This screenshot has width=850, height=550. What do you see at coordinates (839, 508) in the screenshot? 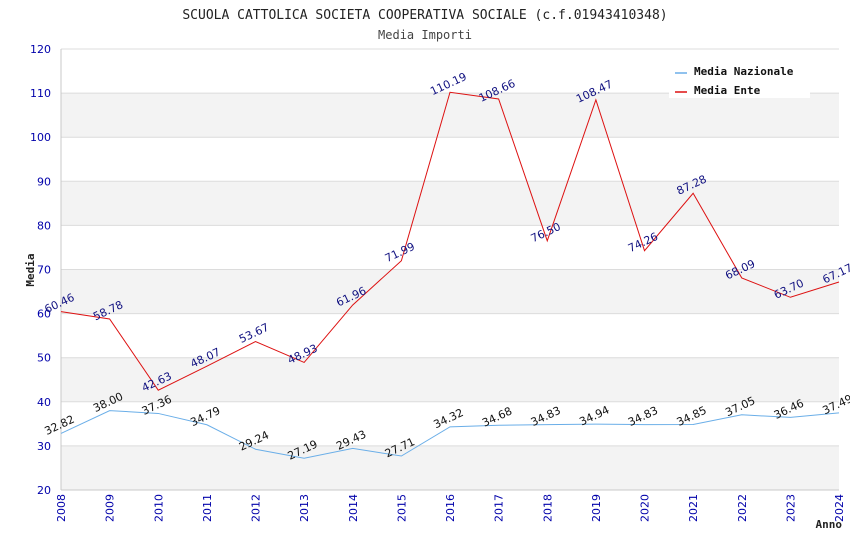
I see `x-tick-label: 2024` at bounding box center [839, 508].